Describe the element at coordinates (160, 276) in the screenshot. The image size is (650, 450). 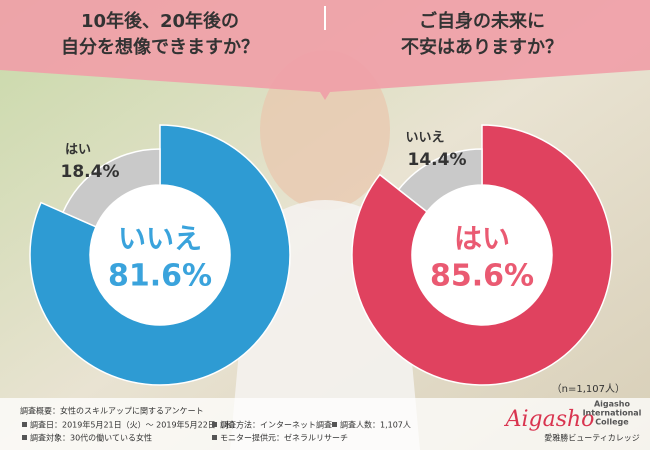
I see `center-value: 81.6%` at that location.